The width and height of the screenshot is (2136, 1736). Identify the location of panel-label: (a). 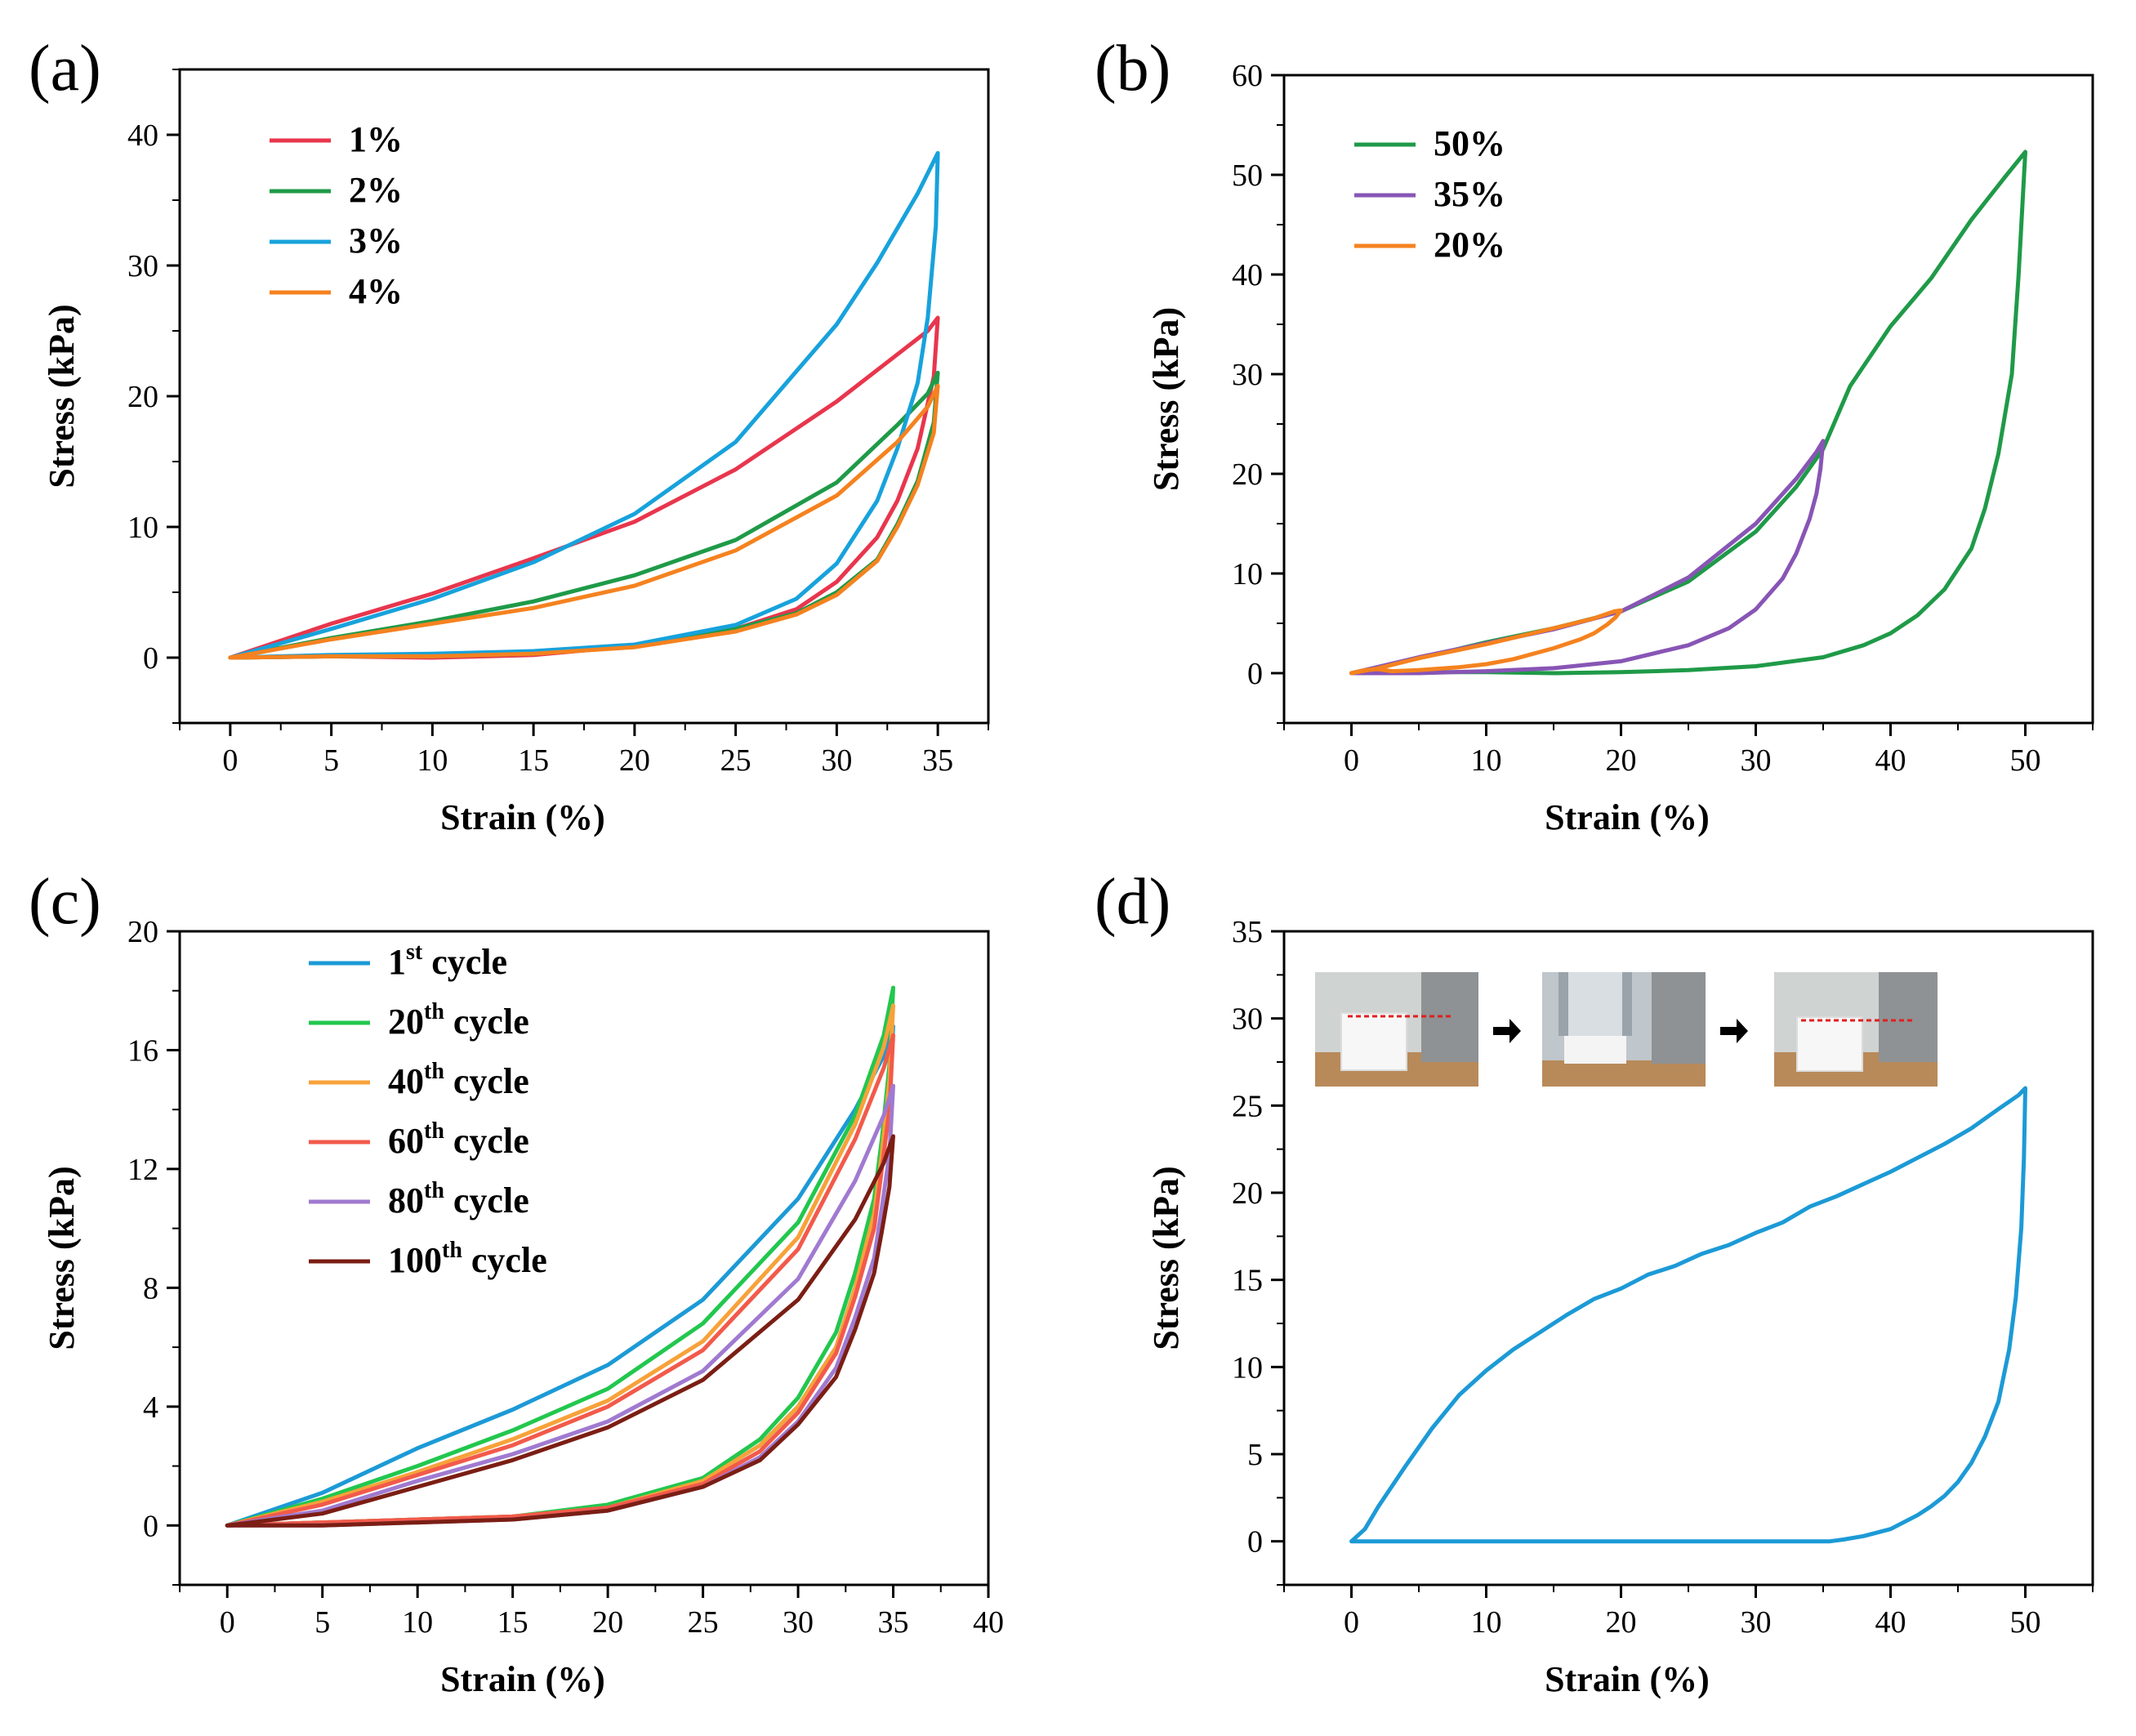
(65, 69).